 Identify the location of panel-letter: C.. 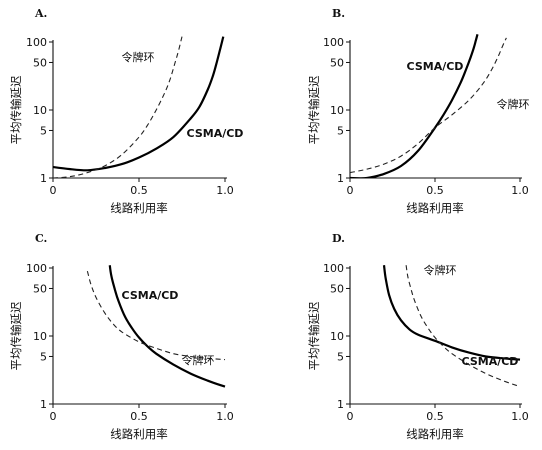
(41, 238).